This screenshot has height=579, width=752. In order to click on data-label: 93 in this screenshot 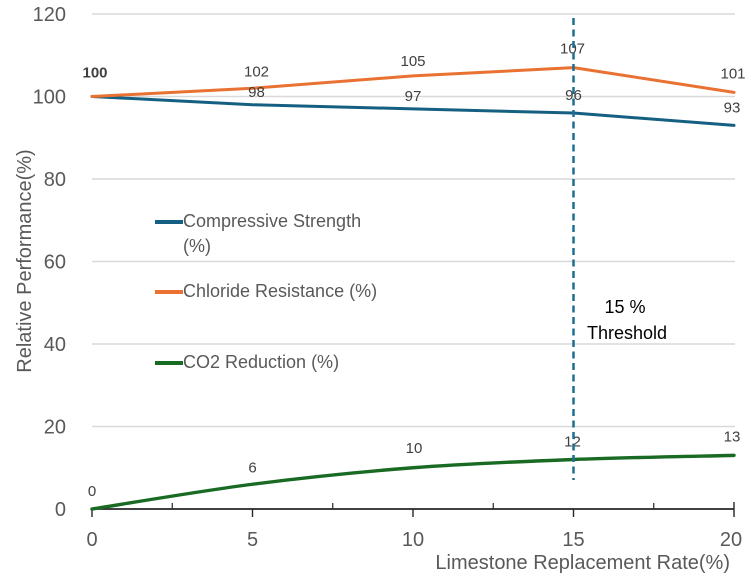, I will do `click(732, 107)`.